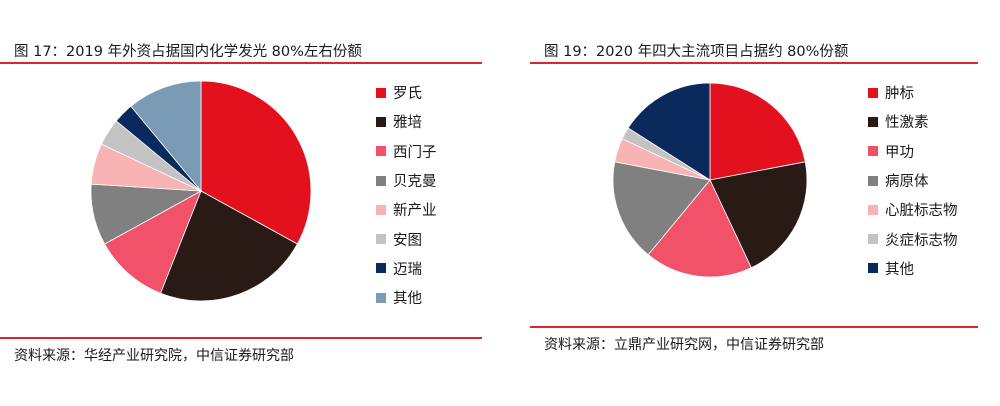 The image size is (1000, 406). I want to click on figure-19-bottom-rule, so click(754, 327).